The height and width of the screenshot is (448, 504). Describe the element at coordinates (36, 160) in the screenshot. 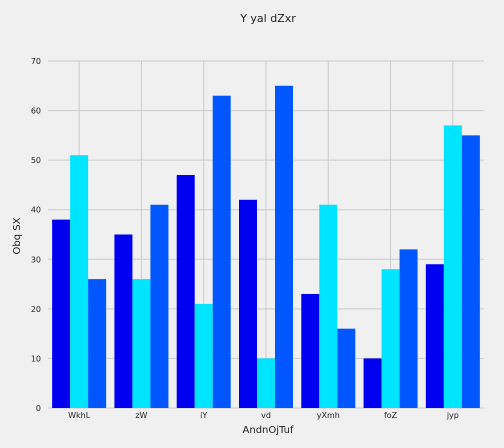

I see `y-tick-label: 50` at that location.